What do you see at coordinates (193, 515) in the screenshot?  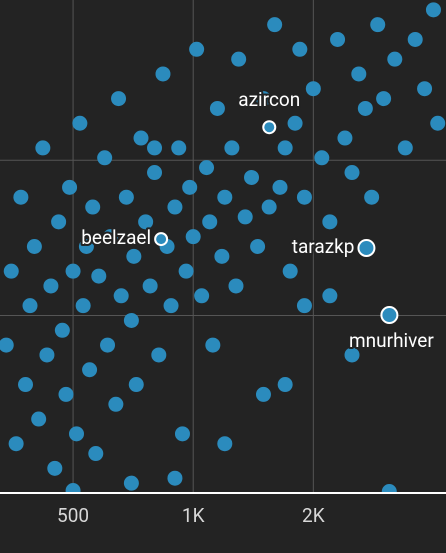 I see `x-tick-label: 1K` at bounding box center [193, 515].